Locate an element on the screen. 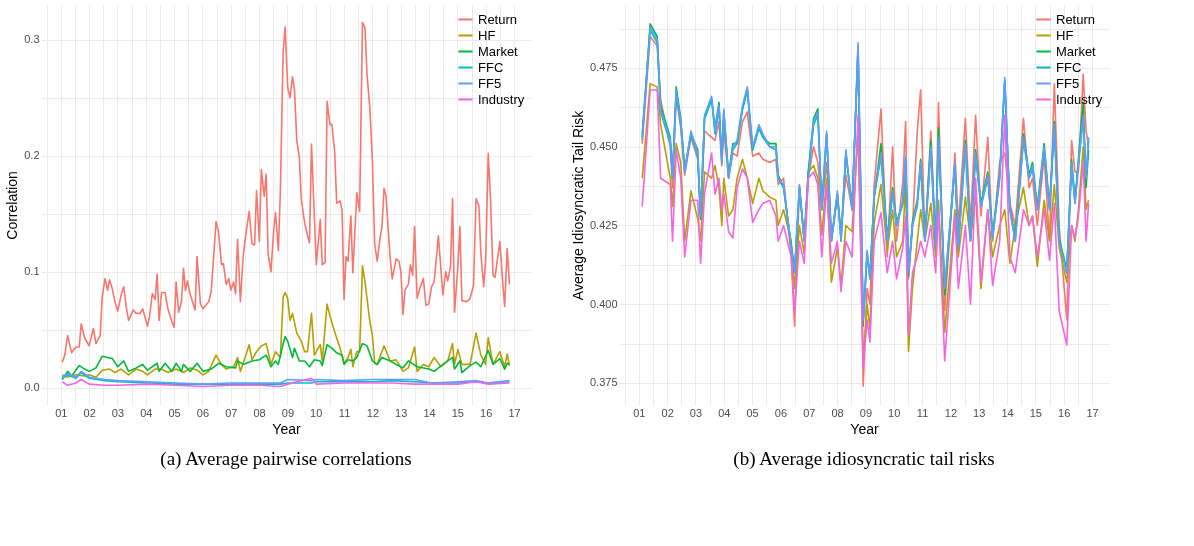  y-tick-label: 0.2 is located at coordinates (32, 155).